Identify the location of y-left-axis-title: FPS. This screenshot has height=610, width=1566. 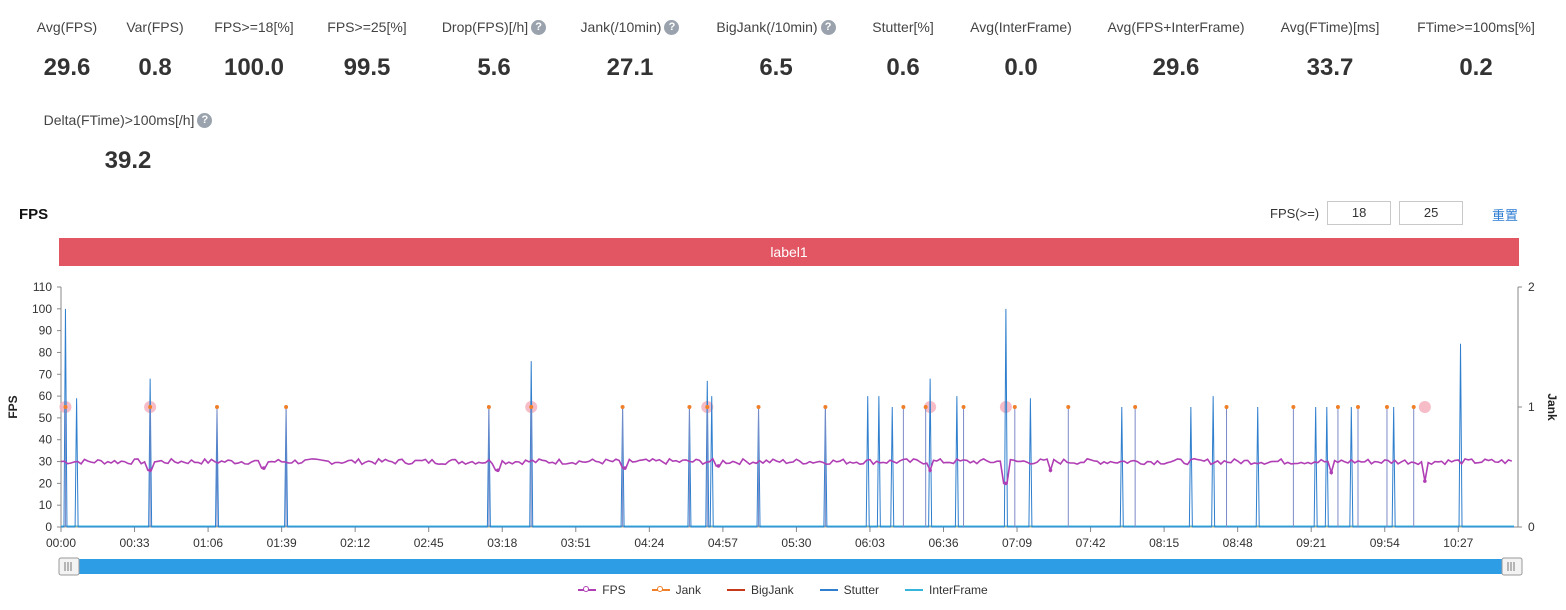
(13, 406).